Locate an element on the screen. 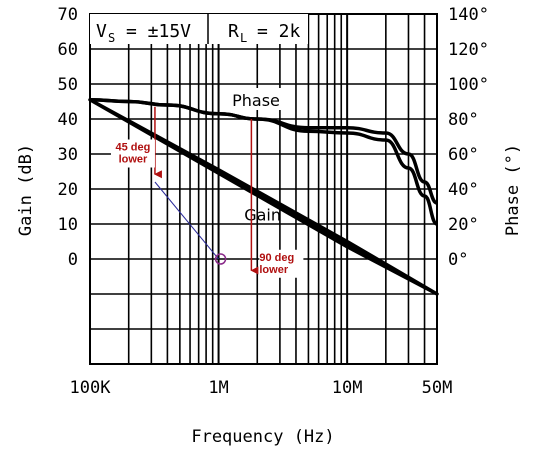 The height and width of the screenshot is (451, 540). header-rl-symbol: R is located at coordinates (233, 31).